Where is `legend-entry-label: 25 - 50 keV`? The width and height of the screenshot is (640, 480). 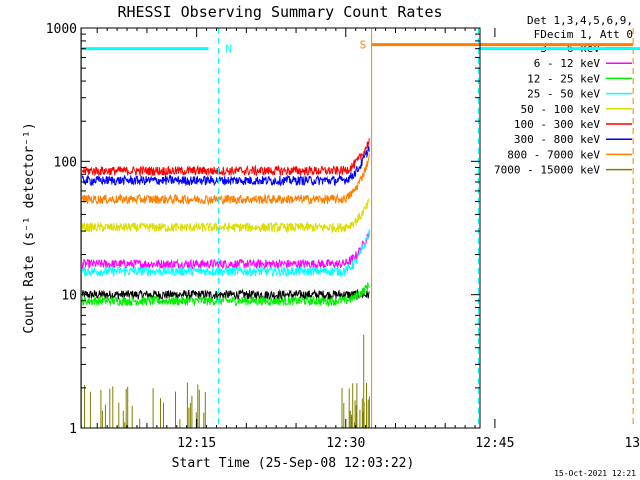 legend-entry-label: 25 - 50 keV is located at coordinates (563, 94).